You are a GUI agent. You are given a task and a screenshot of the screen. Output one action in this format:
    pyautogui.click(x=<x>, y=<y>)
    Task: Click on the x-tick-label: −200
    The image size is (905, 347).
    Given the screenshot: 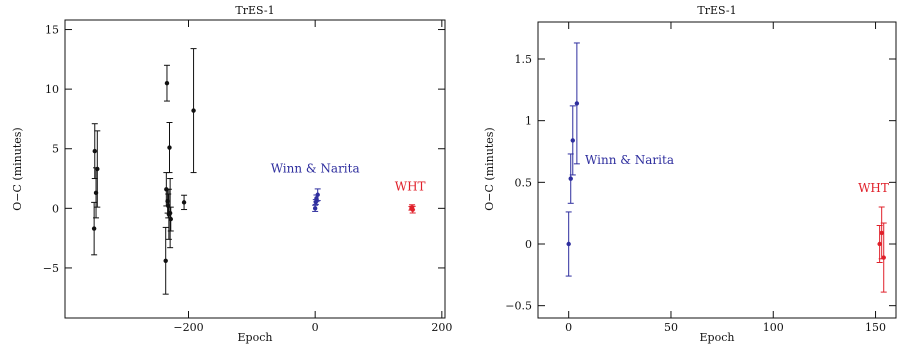 What is the action you would take?
    pyautogui.click(x=188, y=327)
    